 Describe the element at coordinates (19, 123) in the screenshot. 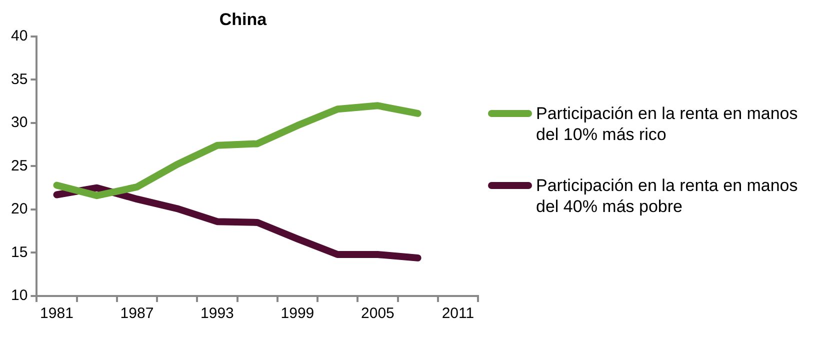

I see `y-tick-label: 30` at that location.